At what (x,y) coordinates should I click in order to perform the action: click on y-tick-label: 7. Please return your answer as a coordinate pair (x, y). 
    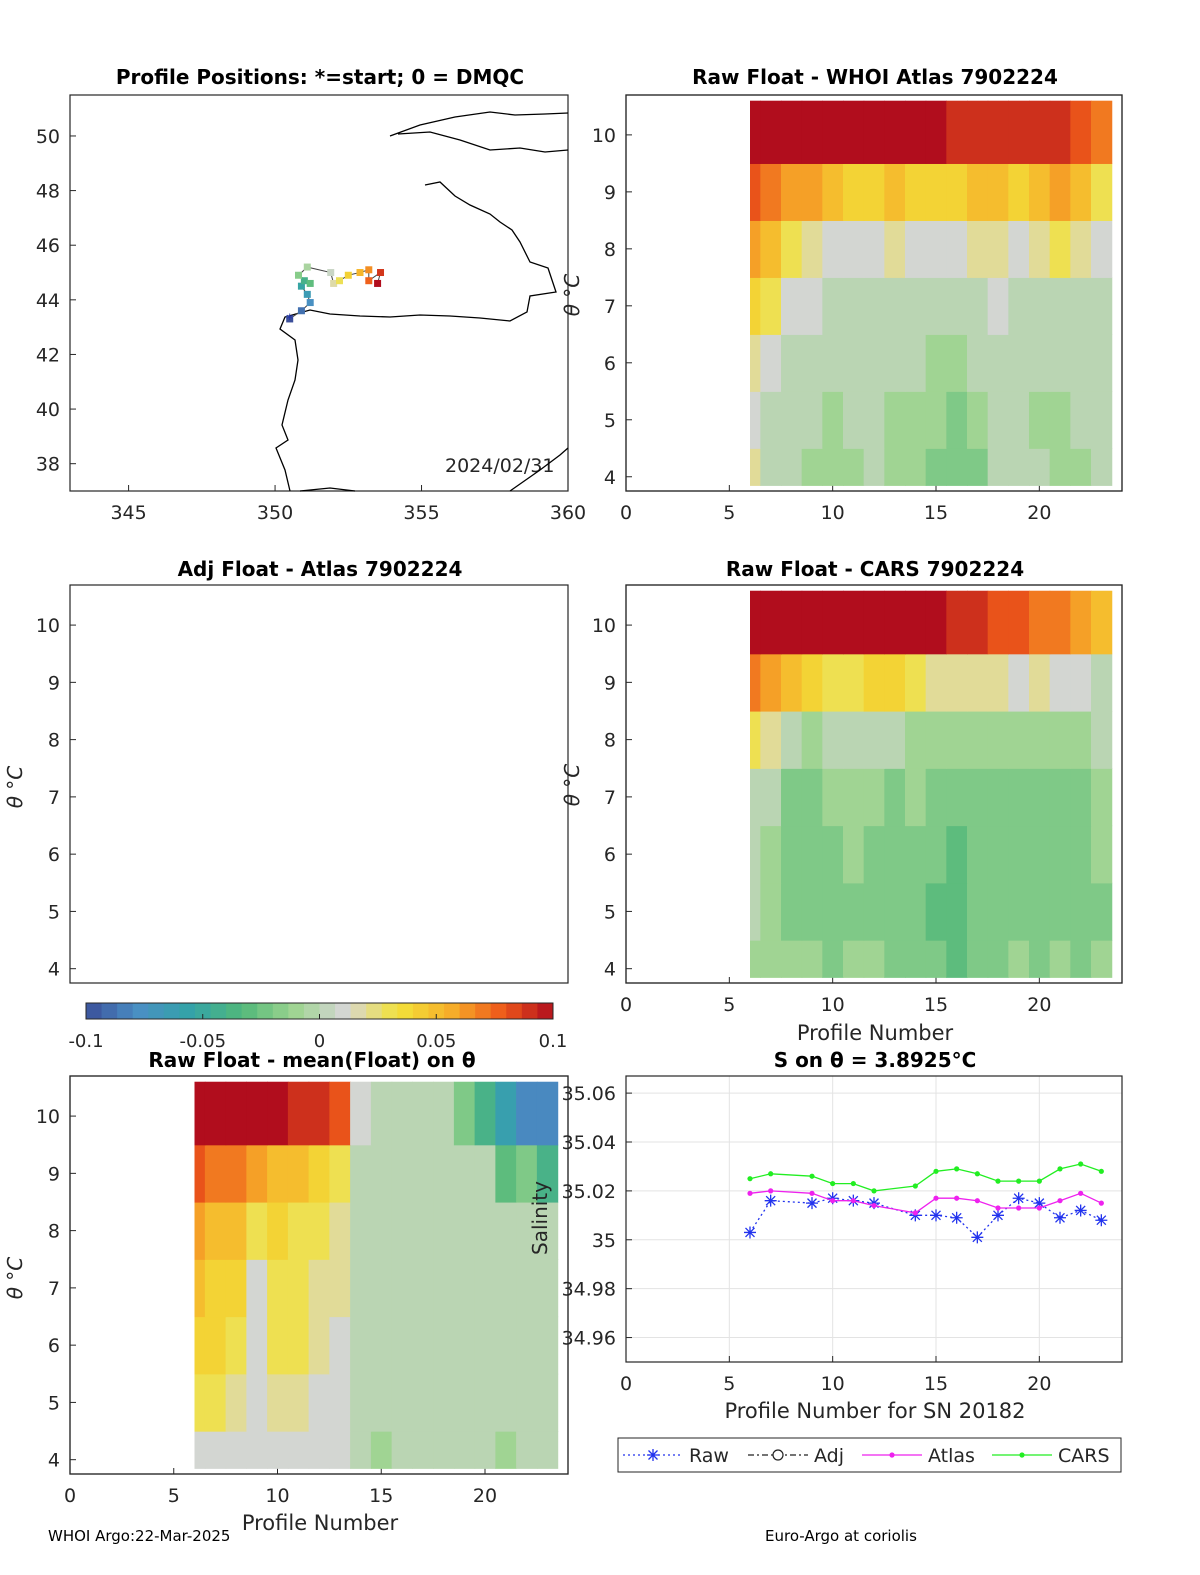
    Looking at the image, I should click on (54, 798).